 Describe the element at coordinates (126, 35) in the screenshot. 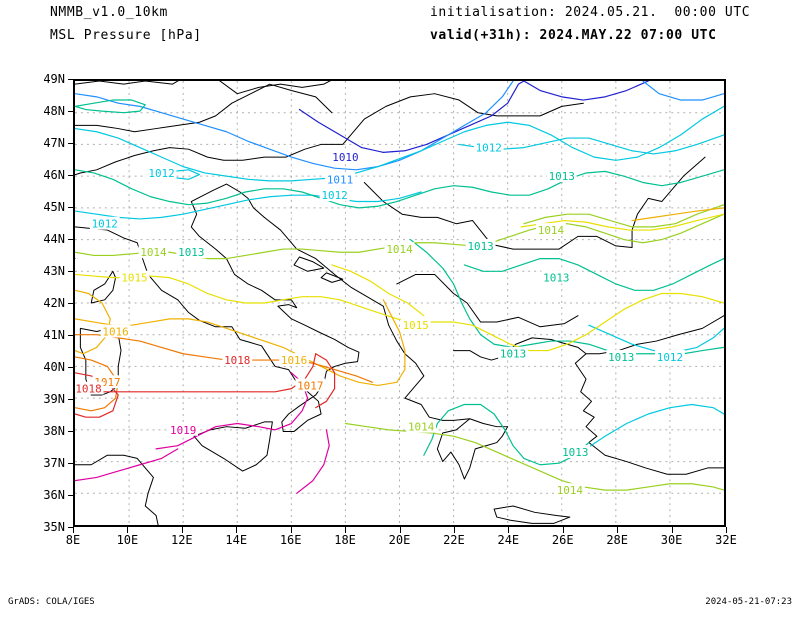

I see `field-name-label: MSL Pressure [hPa]` at that location.